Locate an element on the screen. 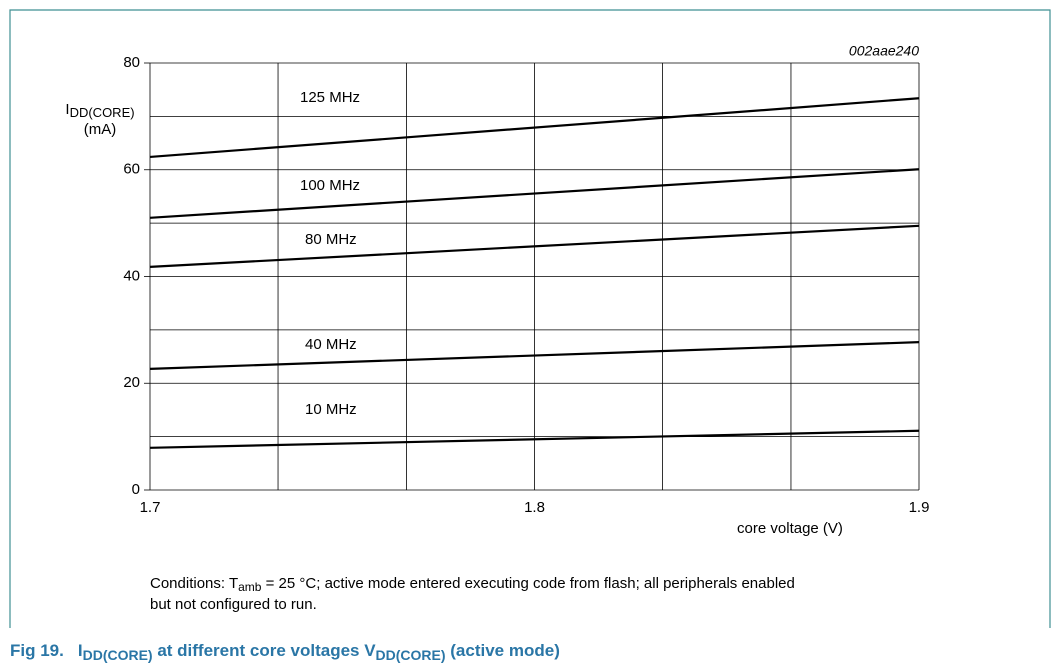 This screenshot has width=1061, height=672. caption-text: I is located at coordinates (80, 650).